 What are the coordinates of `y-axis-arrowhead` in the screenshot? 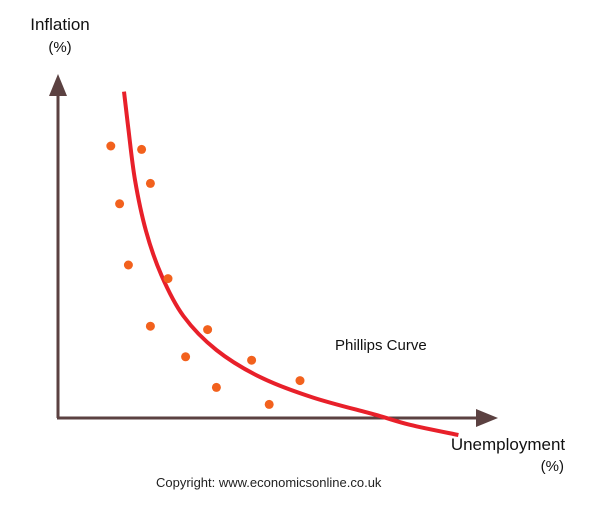 It's located at (58, 85).